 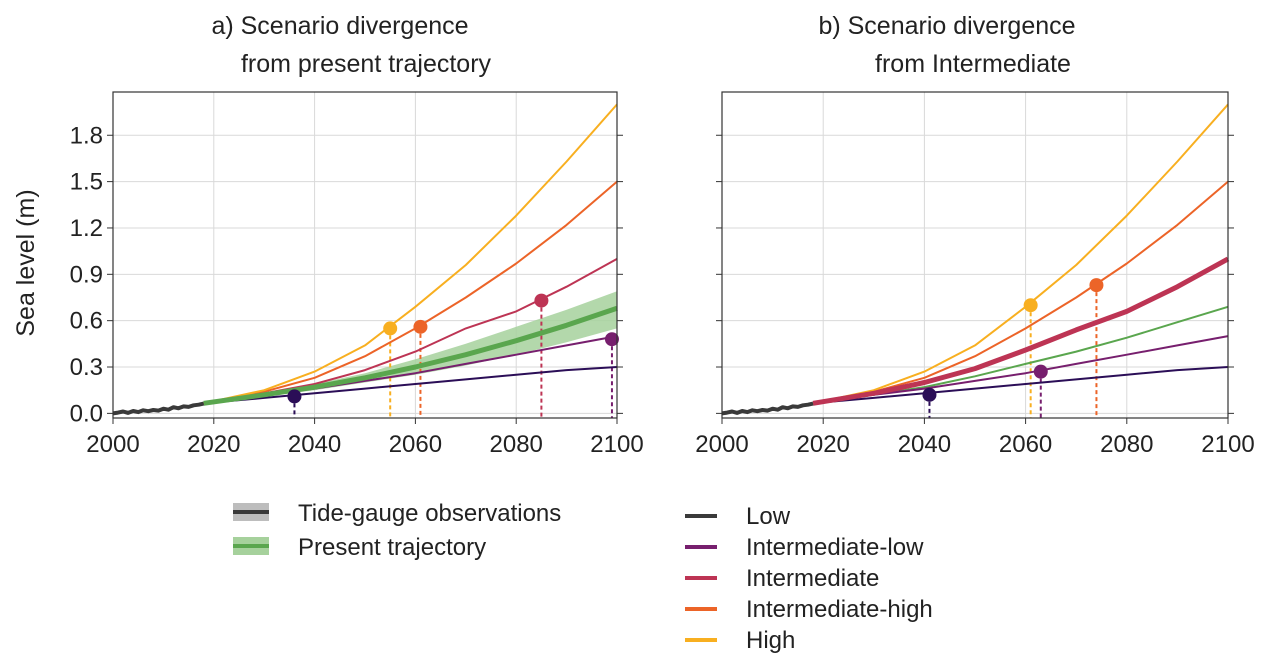 I want to click on panel-b-series-inthigh, so click(x=1020, y=292).